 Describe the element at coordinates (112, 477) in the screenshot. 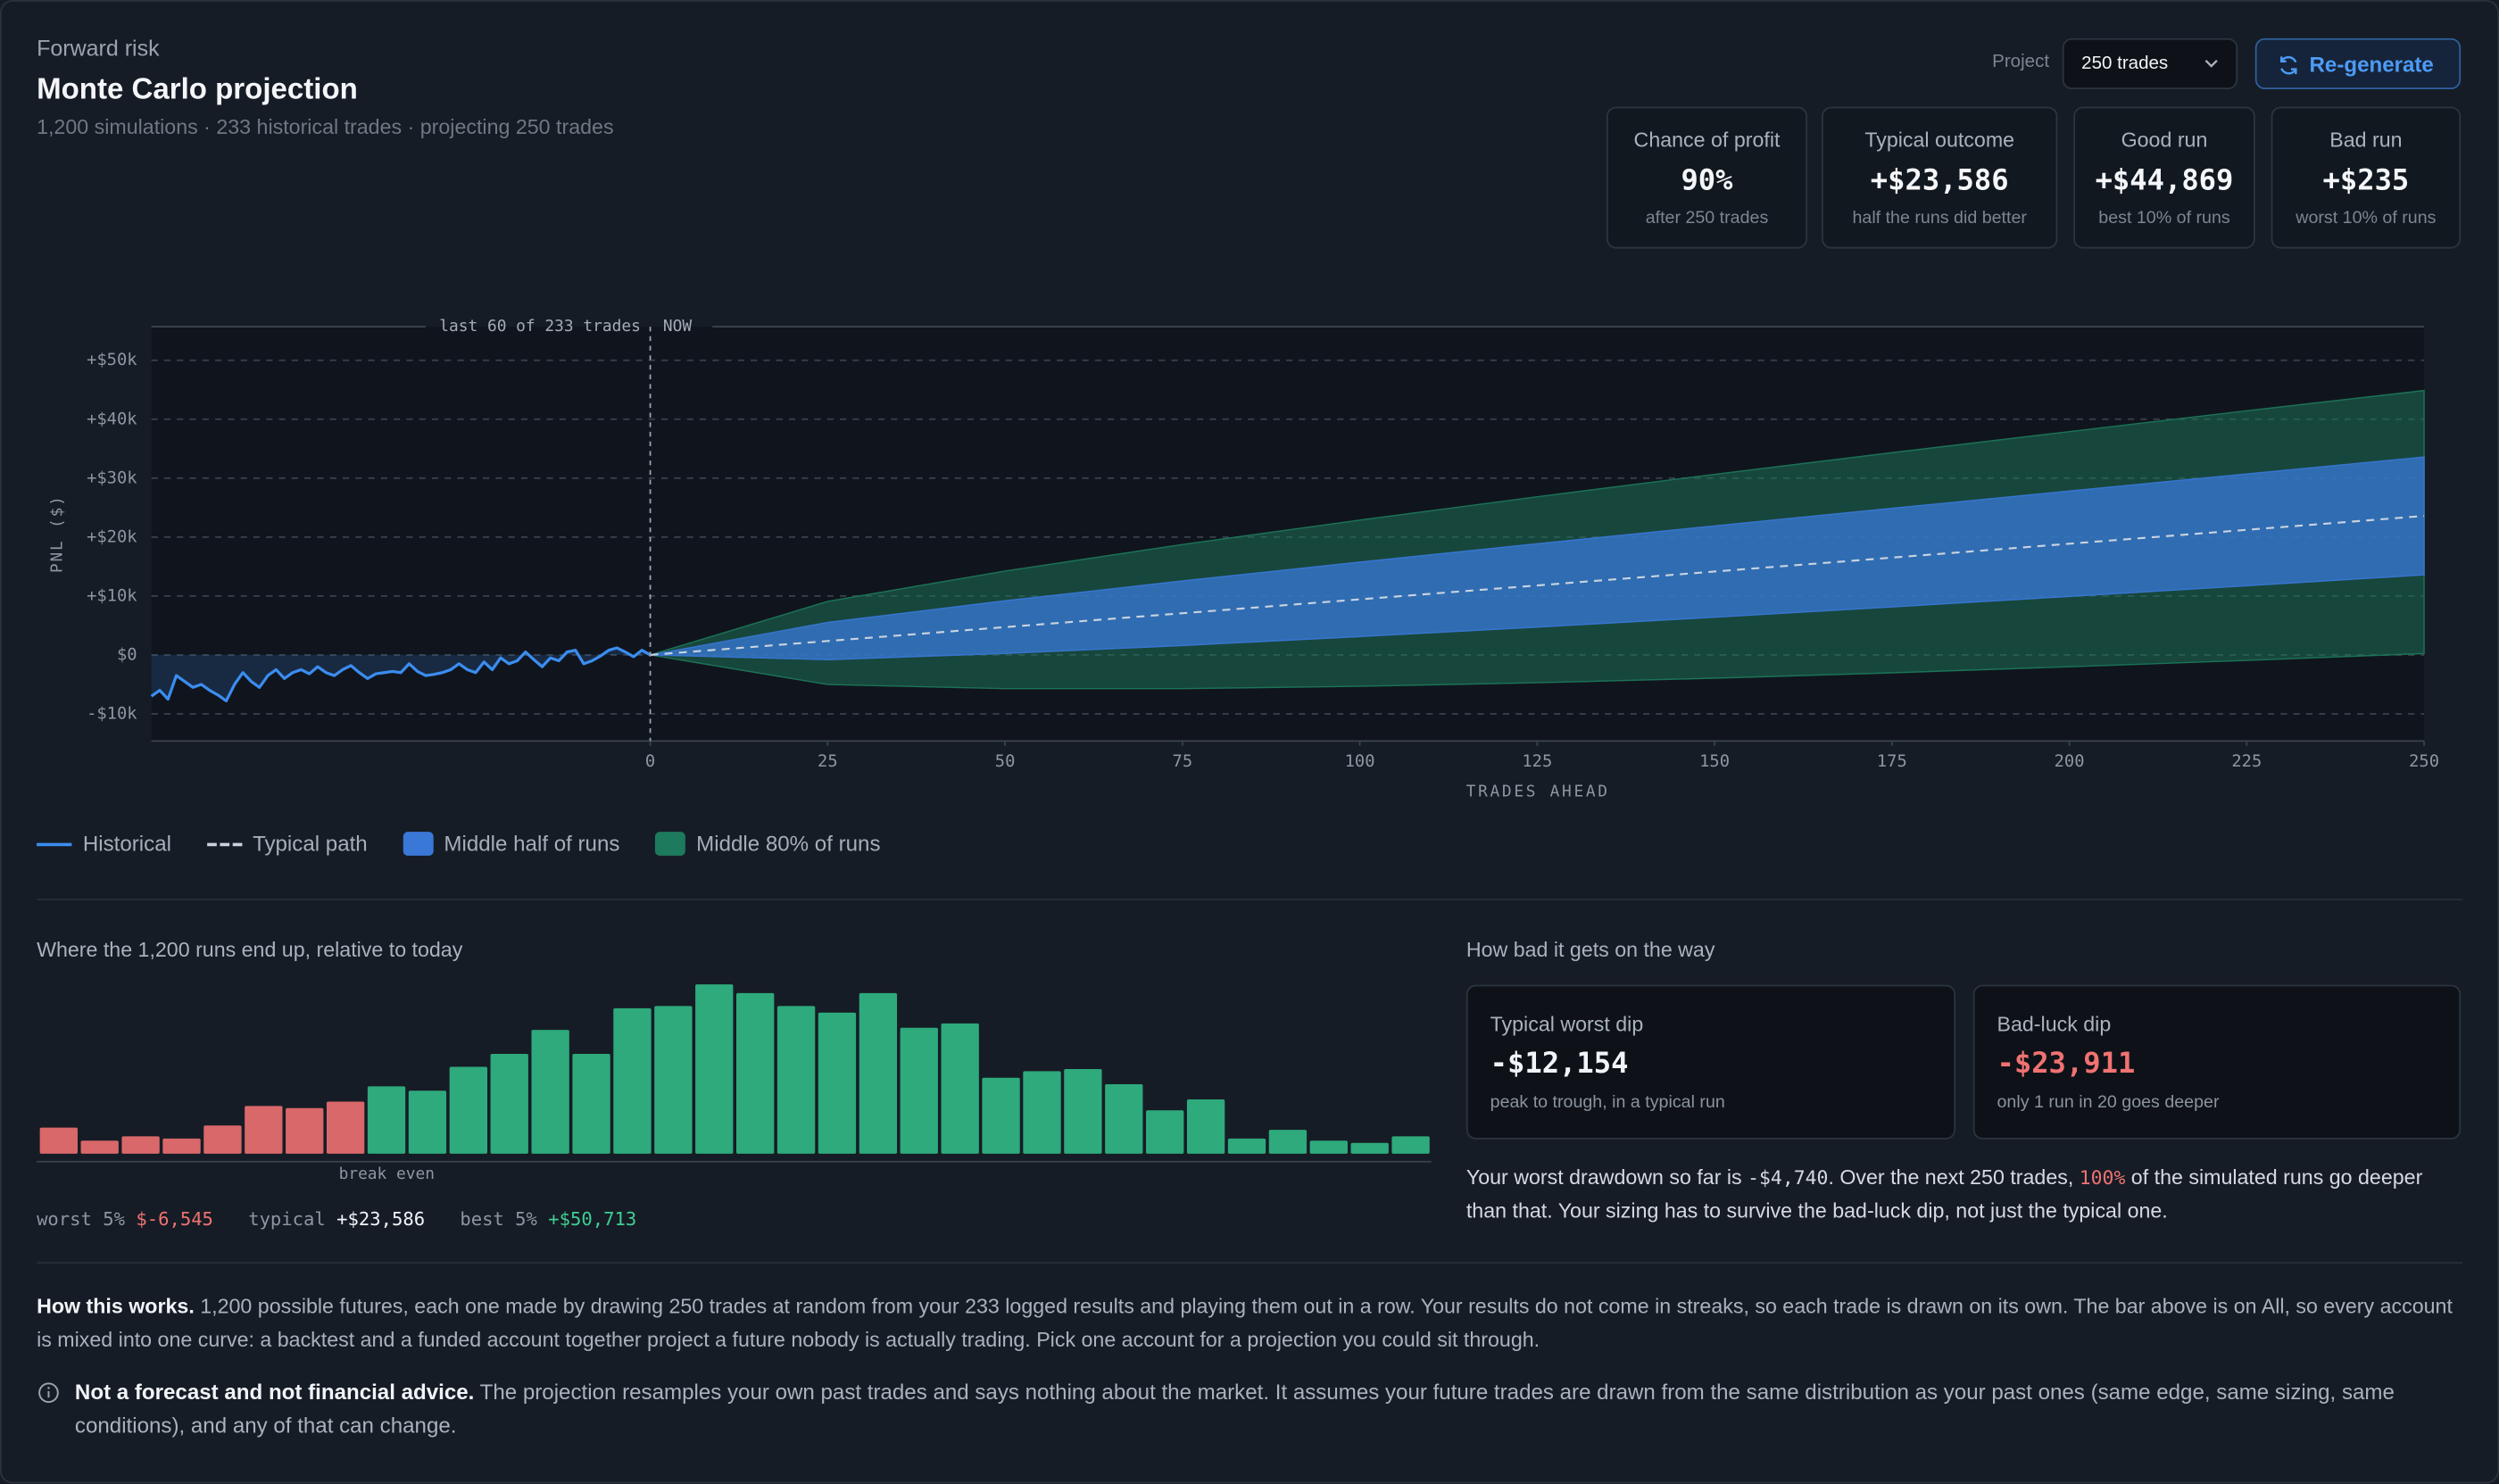

I see `y-tick-label: +$30k` at that location.